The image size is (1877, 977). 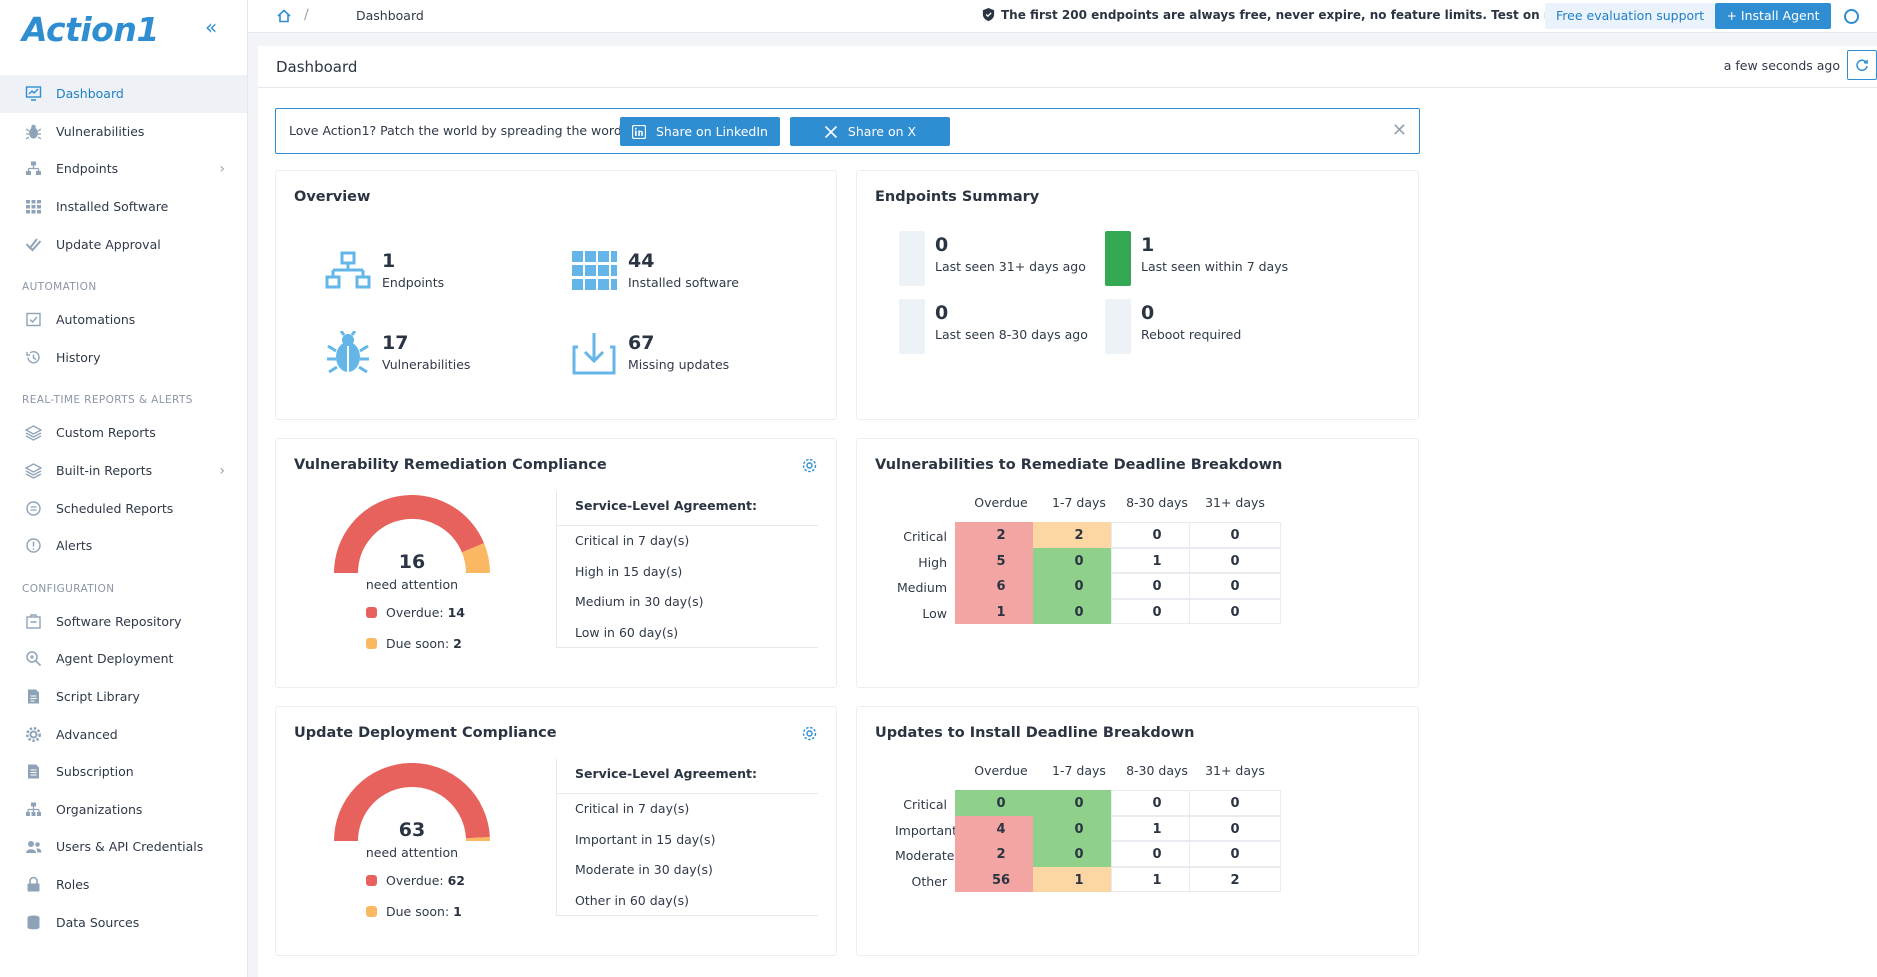 I want to click on install-agent-label: Install Agent, so click(x=1780, y=15).